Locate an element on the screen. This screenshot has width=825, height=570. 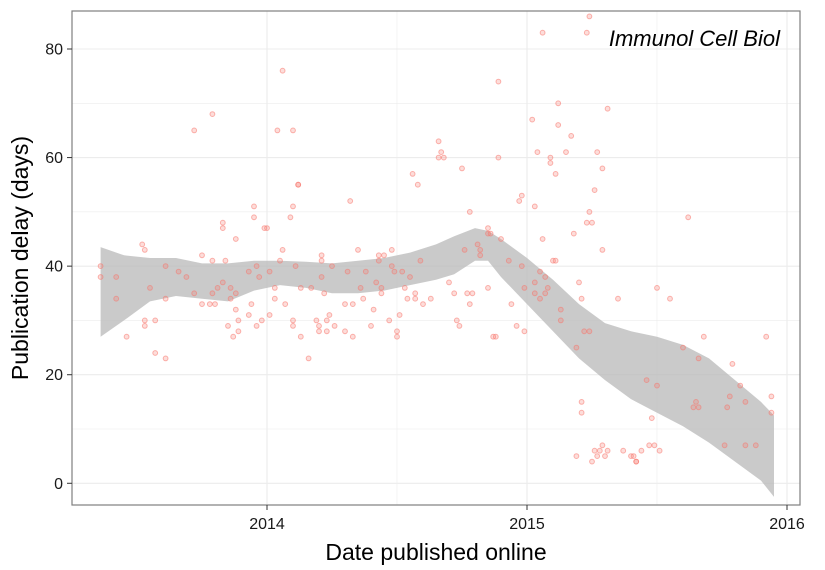
x-axis-title: Date published online is located at coordinates (435, 552).